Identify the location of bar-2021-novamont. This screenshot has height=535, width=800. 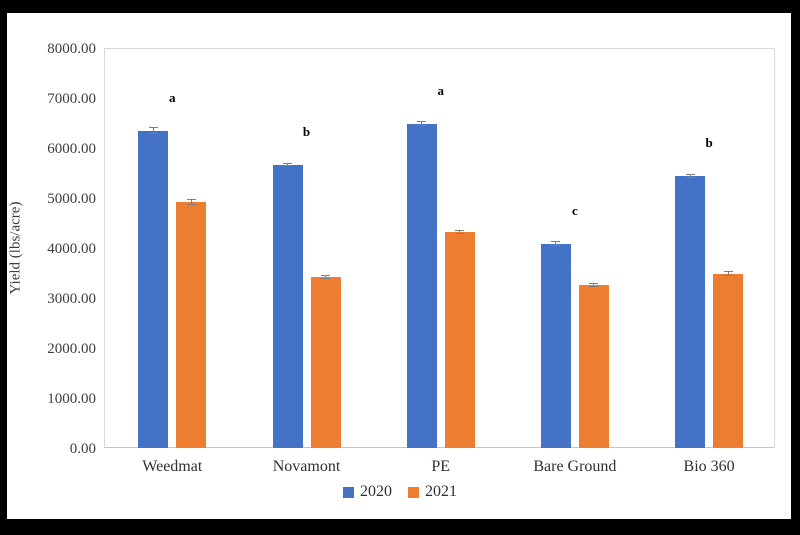
(325, 362).